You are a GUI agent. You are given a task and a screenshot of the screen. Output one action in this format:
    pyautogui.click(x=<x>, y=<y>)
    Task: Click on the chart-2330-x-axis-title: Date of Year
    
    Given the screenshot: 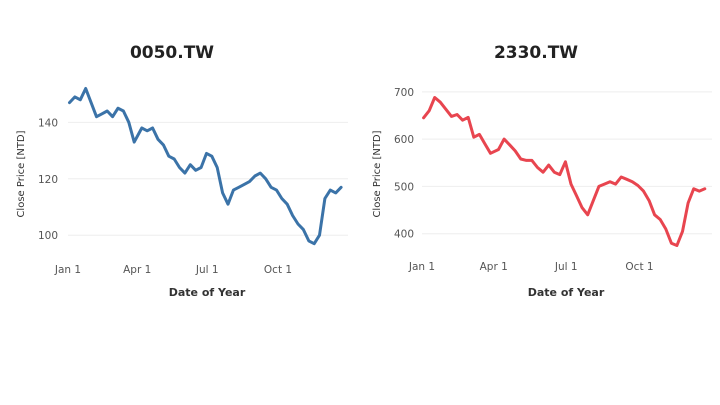 What is the action you would take?
    pyautogui.click(x=566, y=292)
    